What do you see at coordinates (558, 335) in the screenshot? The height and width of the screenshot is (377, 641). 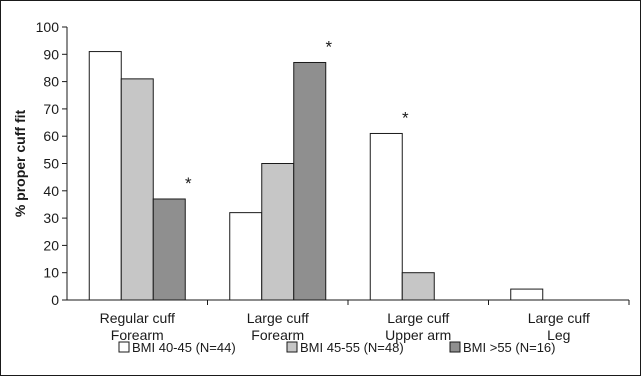 I see `x-category-label: Leg` at bounding box center [558, 335].